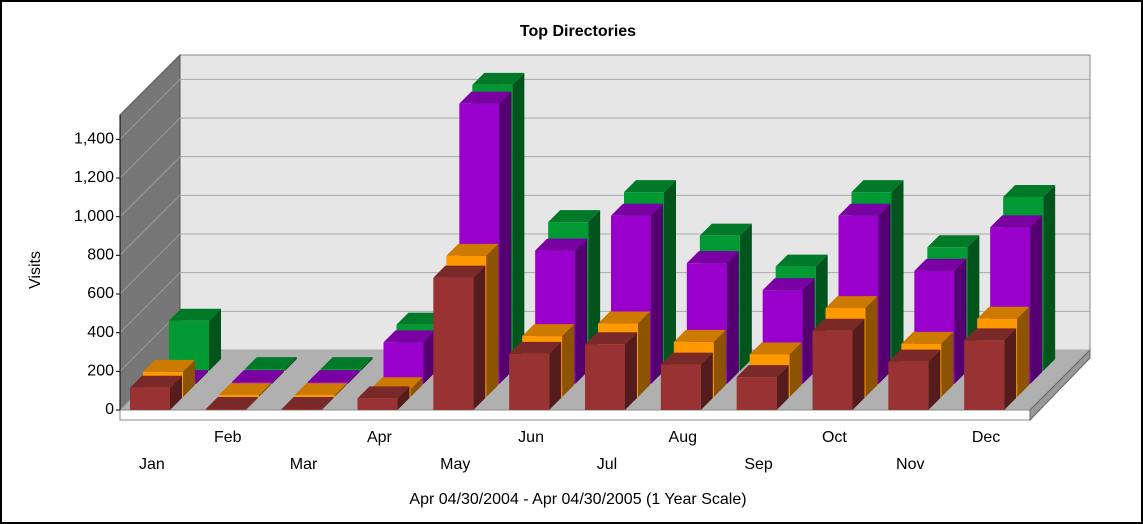 The height and width of the screenshot is (524, 1143). I want to click on y-tick-label: 0, so click(109, 409).